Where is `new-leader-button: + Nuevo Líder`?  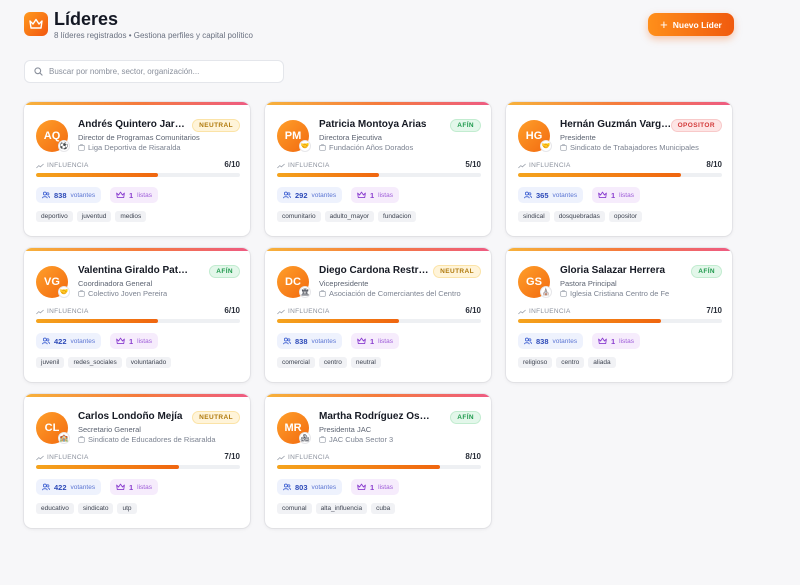
new-leader-button: + Nuevo Líder is located at coordinates (691, 24).